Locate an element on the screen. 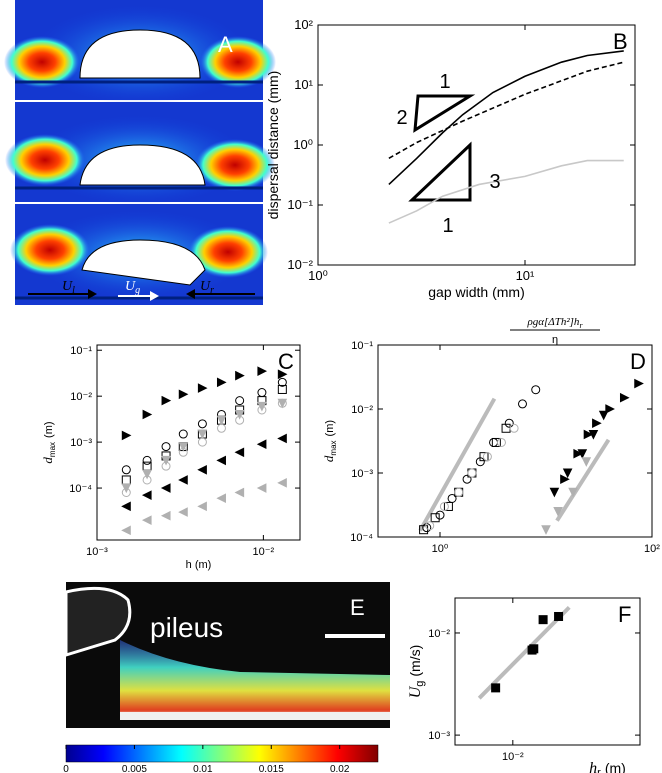 Image resolution: width=662 pixels, height=773 pixels. panel-e: pileus E is located at coordinates (227, 672).